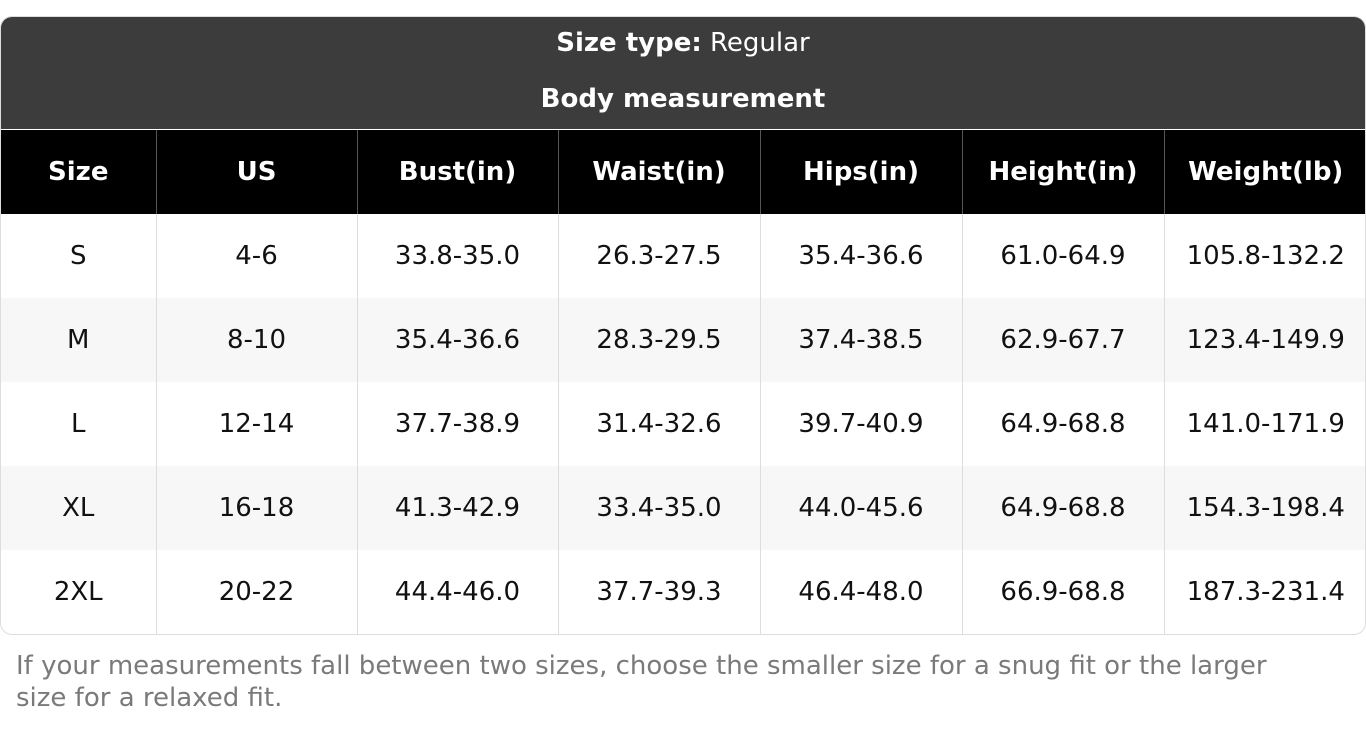 Image resolution: width=1366 pixels, height=732 pixels. What do you see at coordinates (78, 340) in the screenshot?
I see `table-cell: M` at bounding box center [78, 340].